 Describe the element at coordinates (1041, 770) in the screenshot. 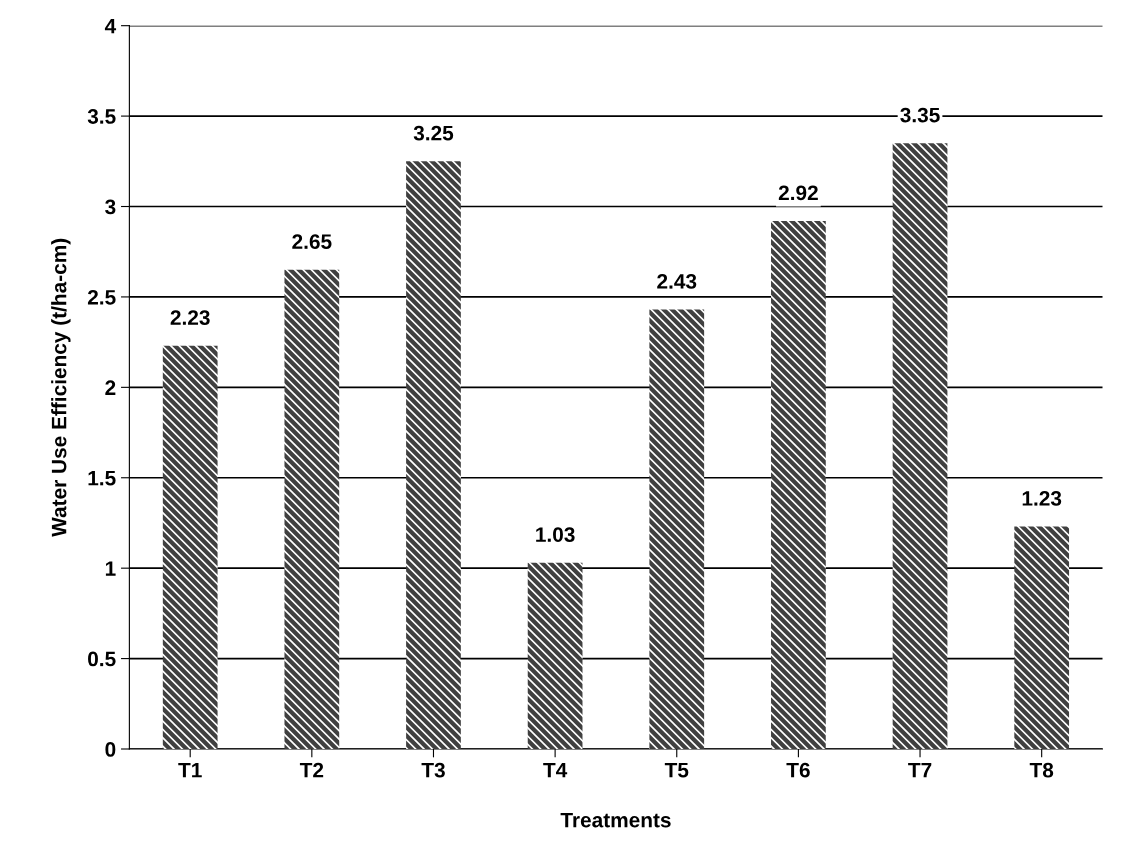

I see `x-tick-label: T8` at that location.